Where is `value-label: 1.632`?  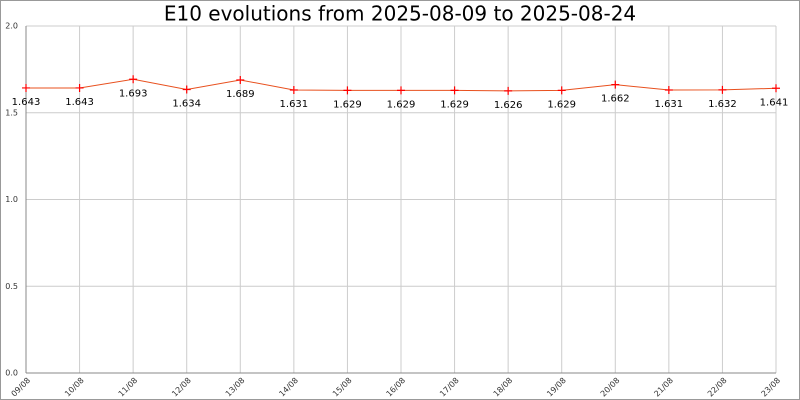
value-label: 1.632 is located at coordinates (722, 104).